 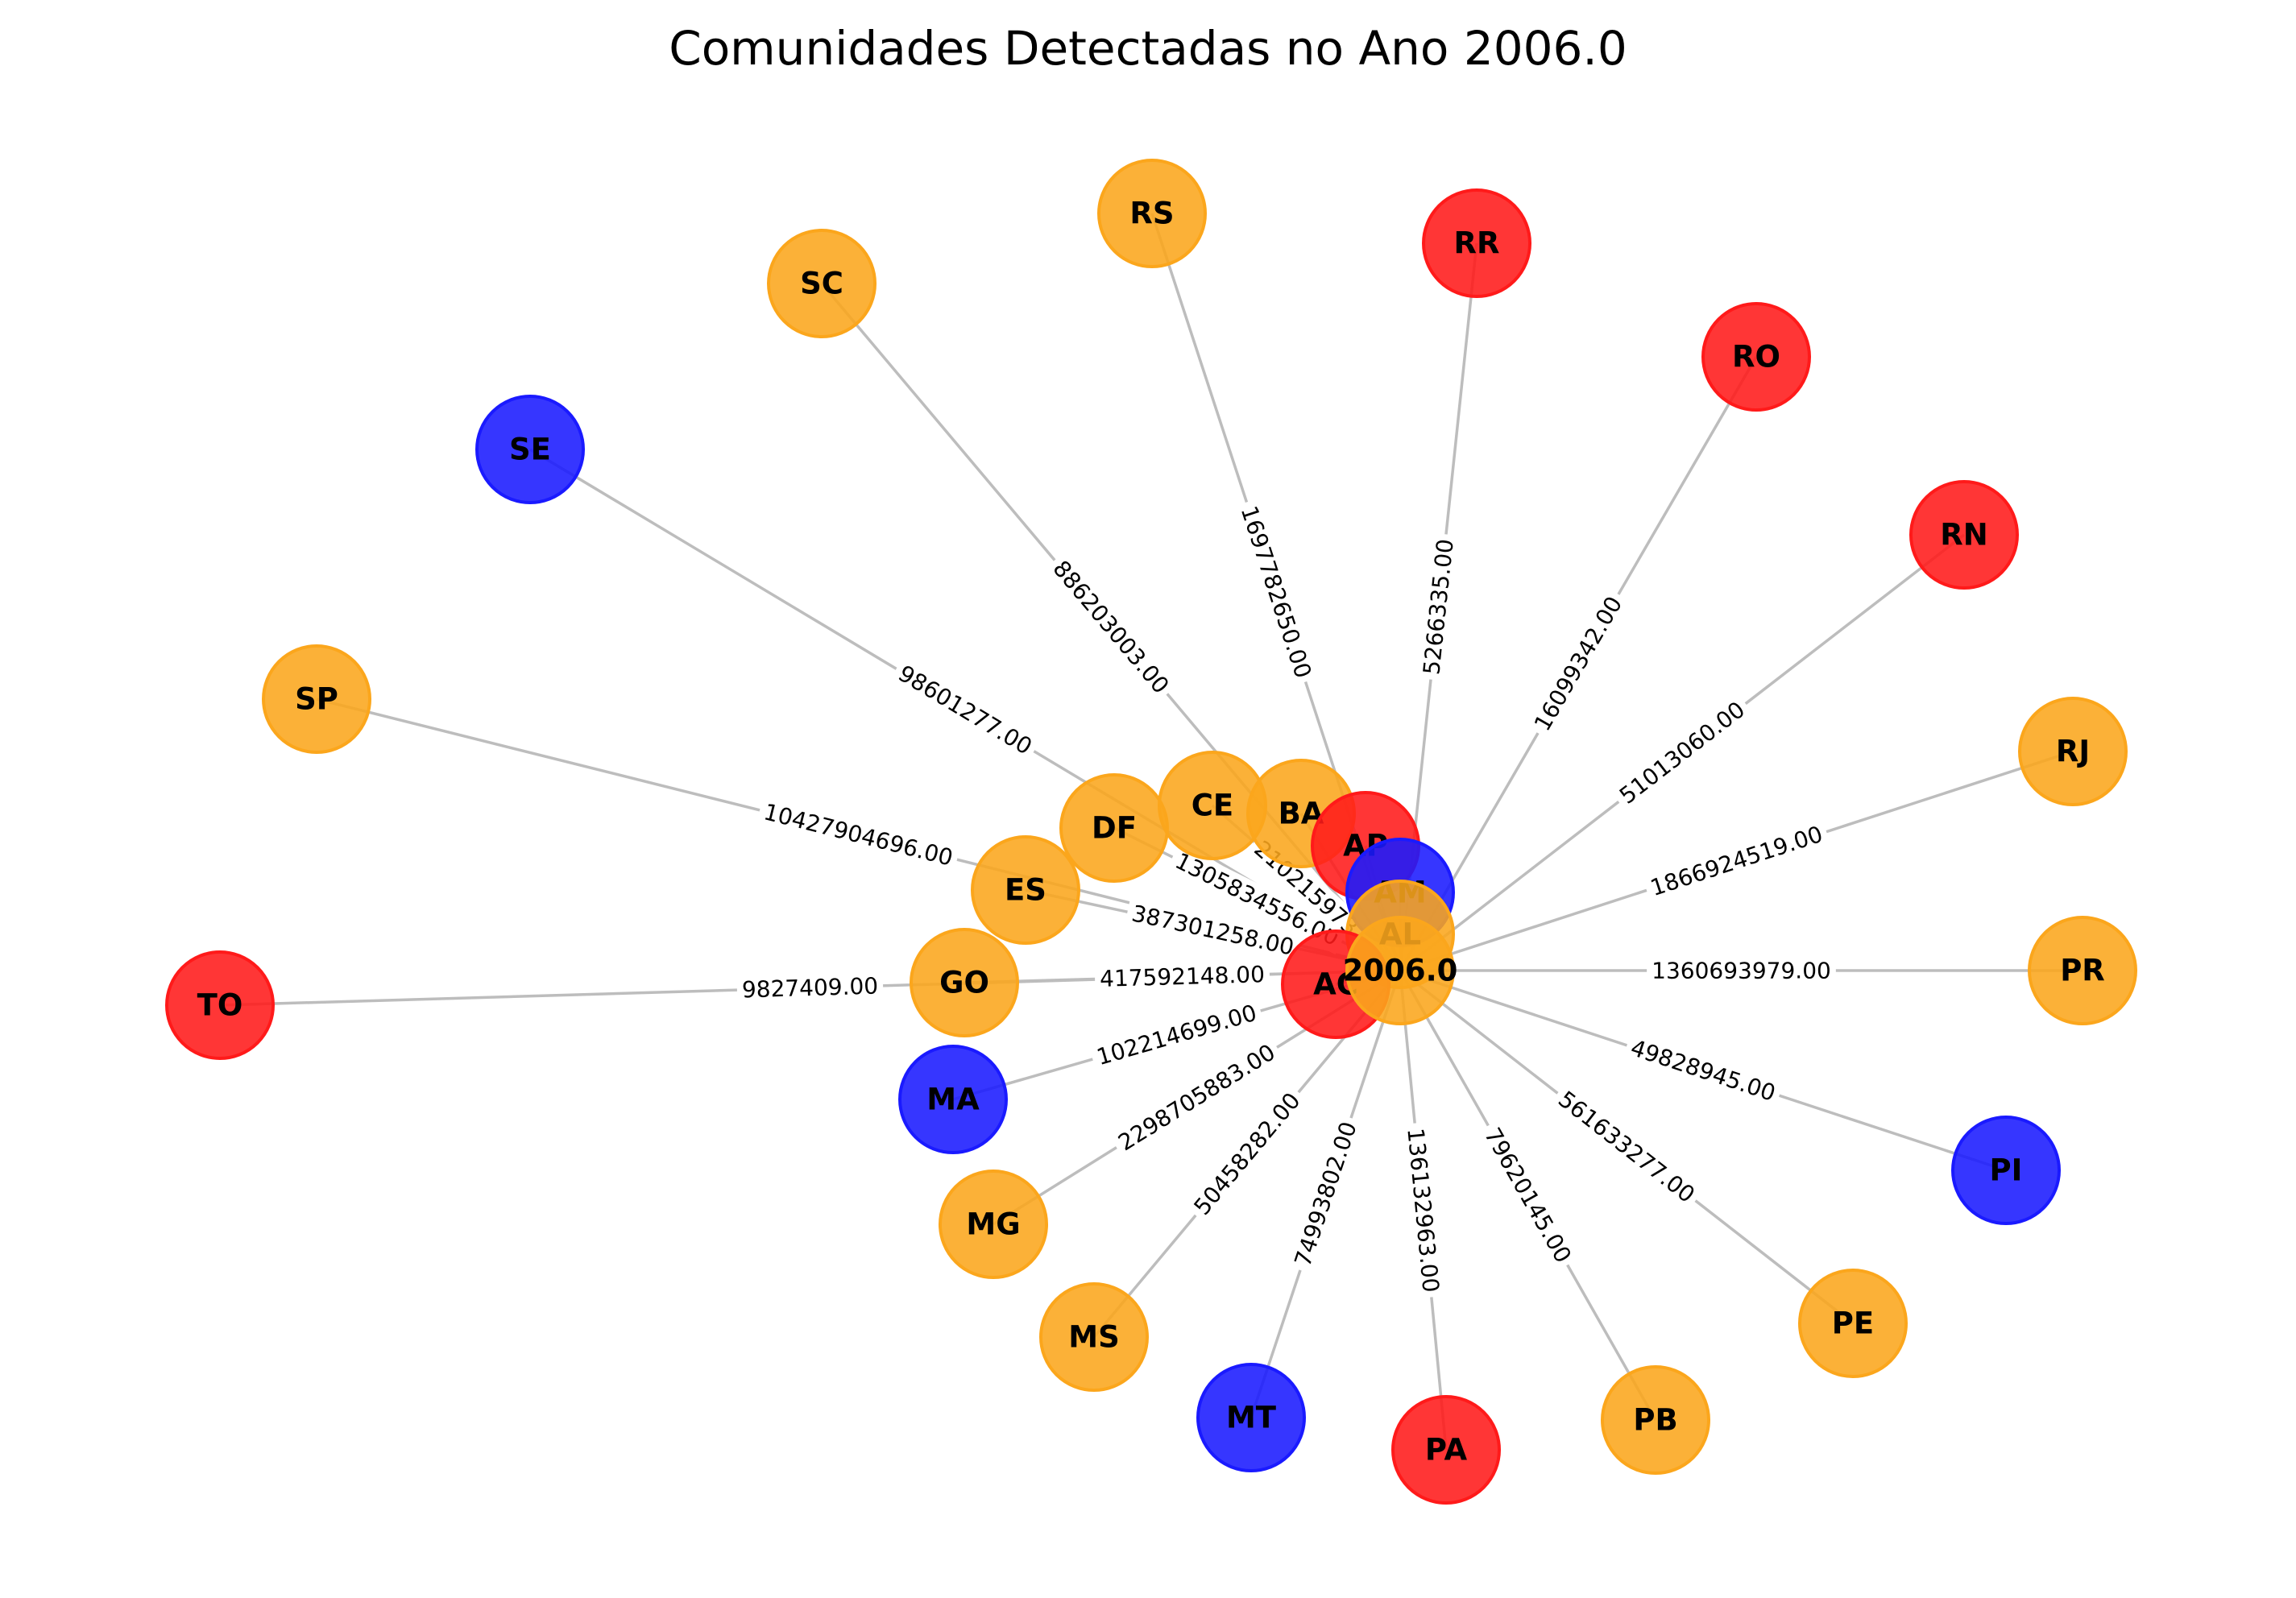 I want to click on node-label: MS, so click(x=1093, y=1337).